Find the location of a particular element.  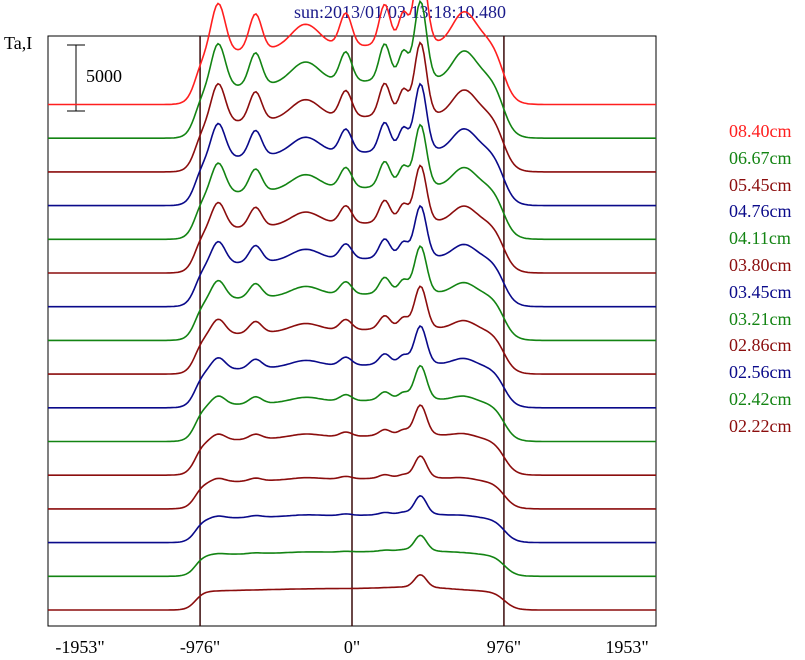

x-tick-label: 1953" is located at coordinates (627, 647).